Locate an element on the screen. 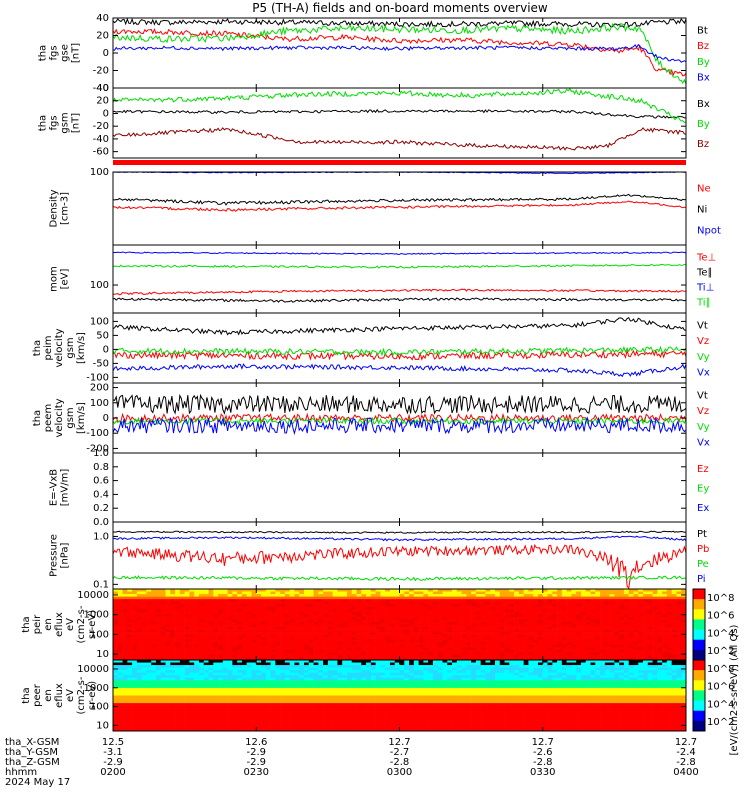 This screenshot has width=750, height=800. y-tick-label: 10000 is located at coordinates (93, 595).